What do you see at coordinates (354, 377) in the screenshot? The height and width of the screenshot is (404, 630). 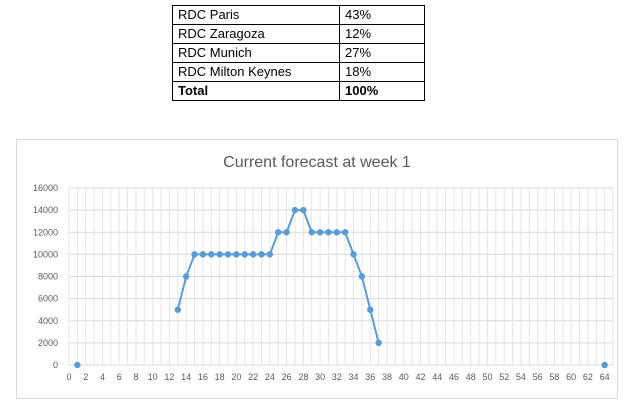 I see `x-tick-label: 34` at bounding box center [354, 377].